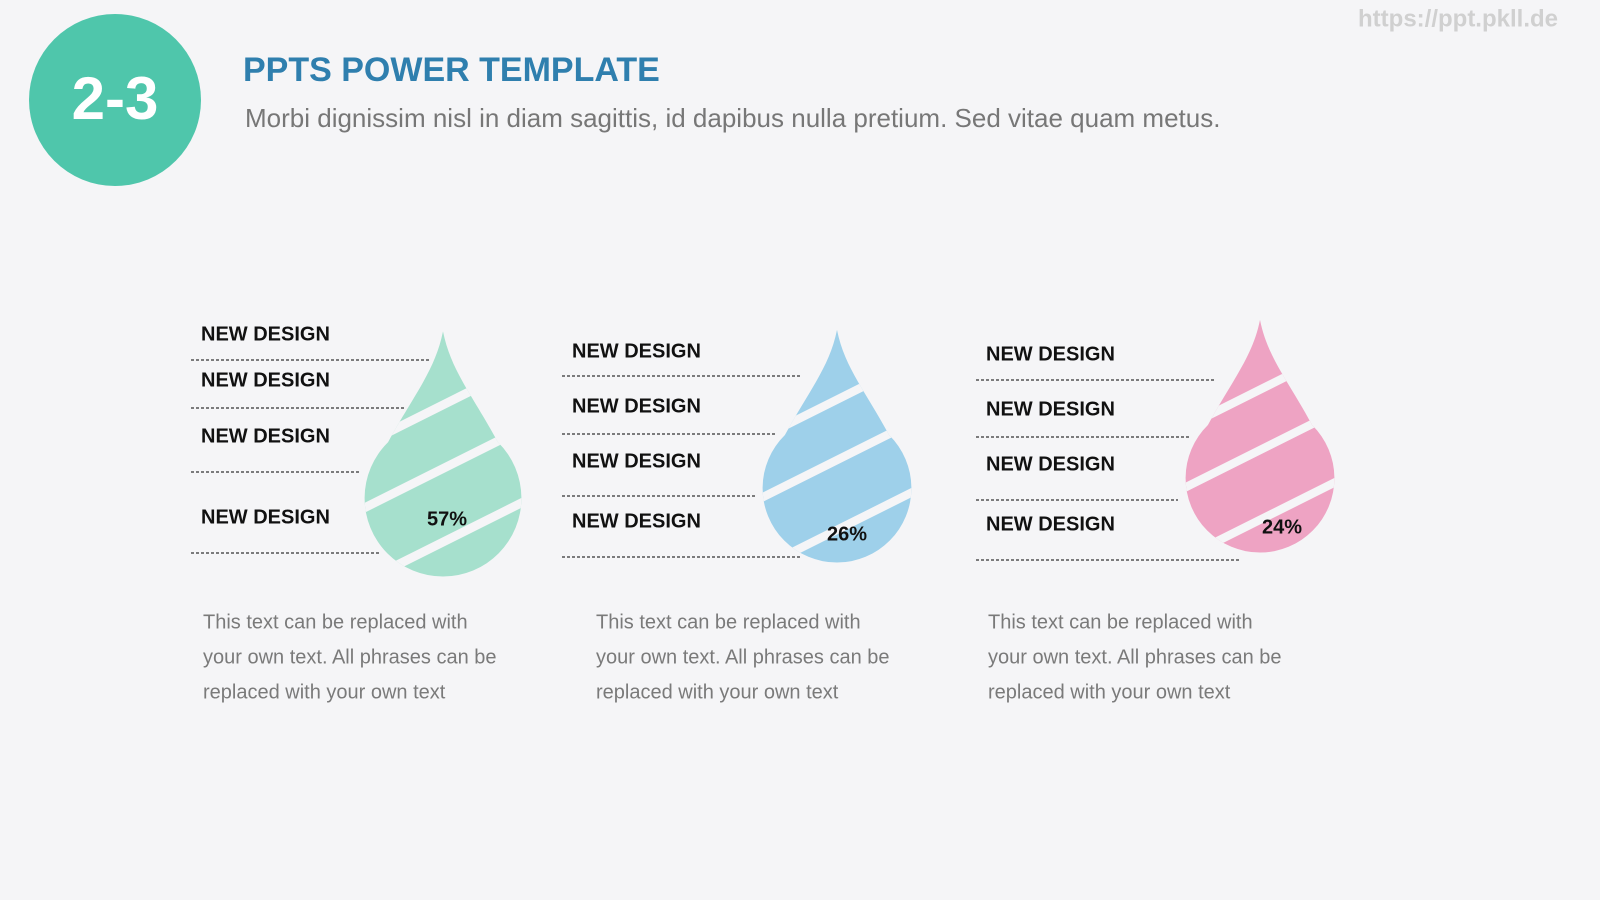 The image size is (1600, 900). I want to click on percent: 26%, so click(847, 534).